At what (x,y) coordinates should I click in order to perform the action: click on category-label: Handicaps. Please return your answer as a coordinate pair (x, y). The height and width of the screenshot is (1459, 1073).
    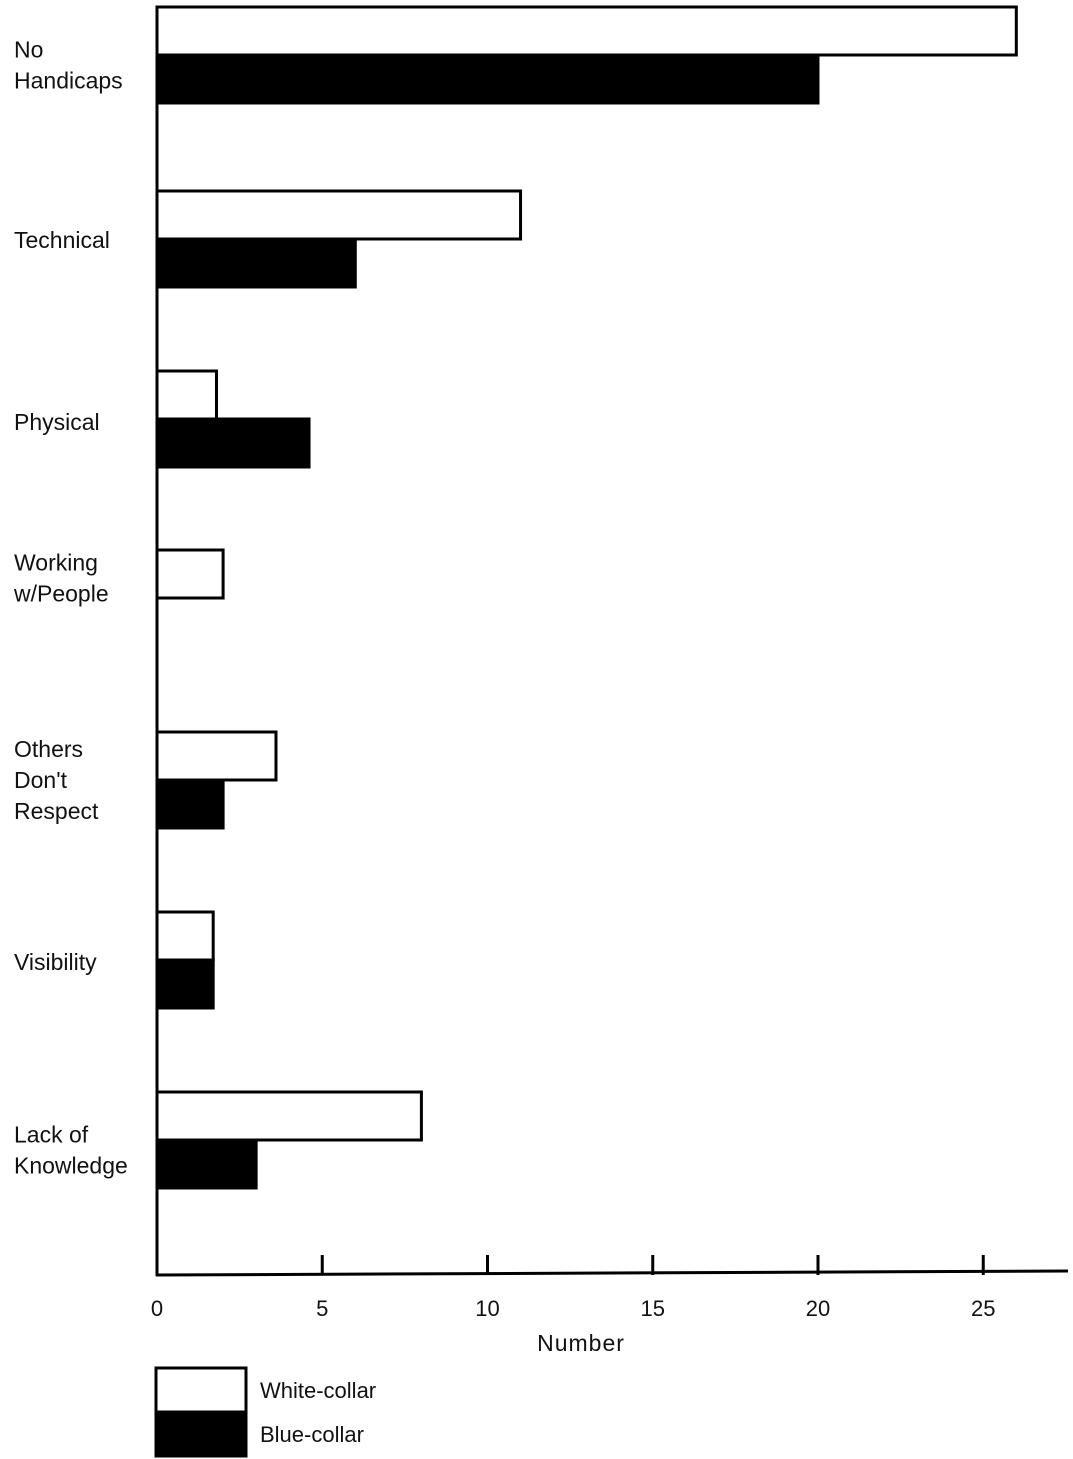
    Looking at the image, I should click on (68, 81).